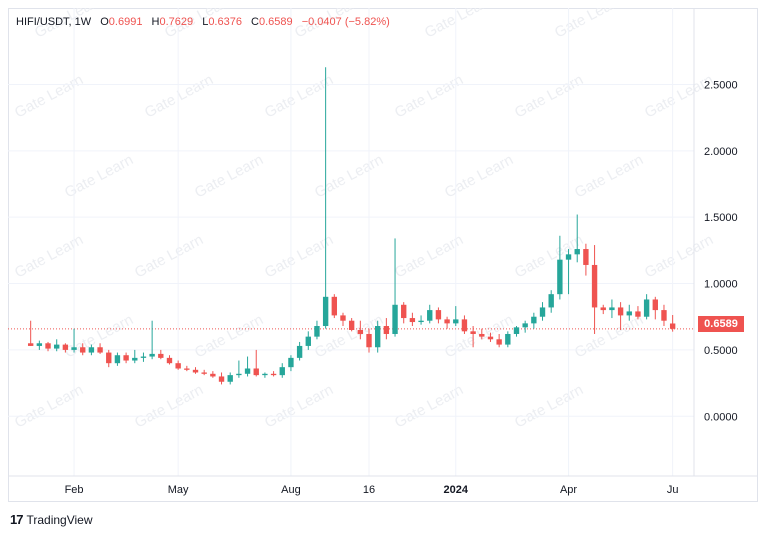  Describe the element at coordinates (721, 218) in the screenshot. I see `y-tick-label: 1.5000` at that location.